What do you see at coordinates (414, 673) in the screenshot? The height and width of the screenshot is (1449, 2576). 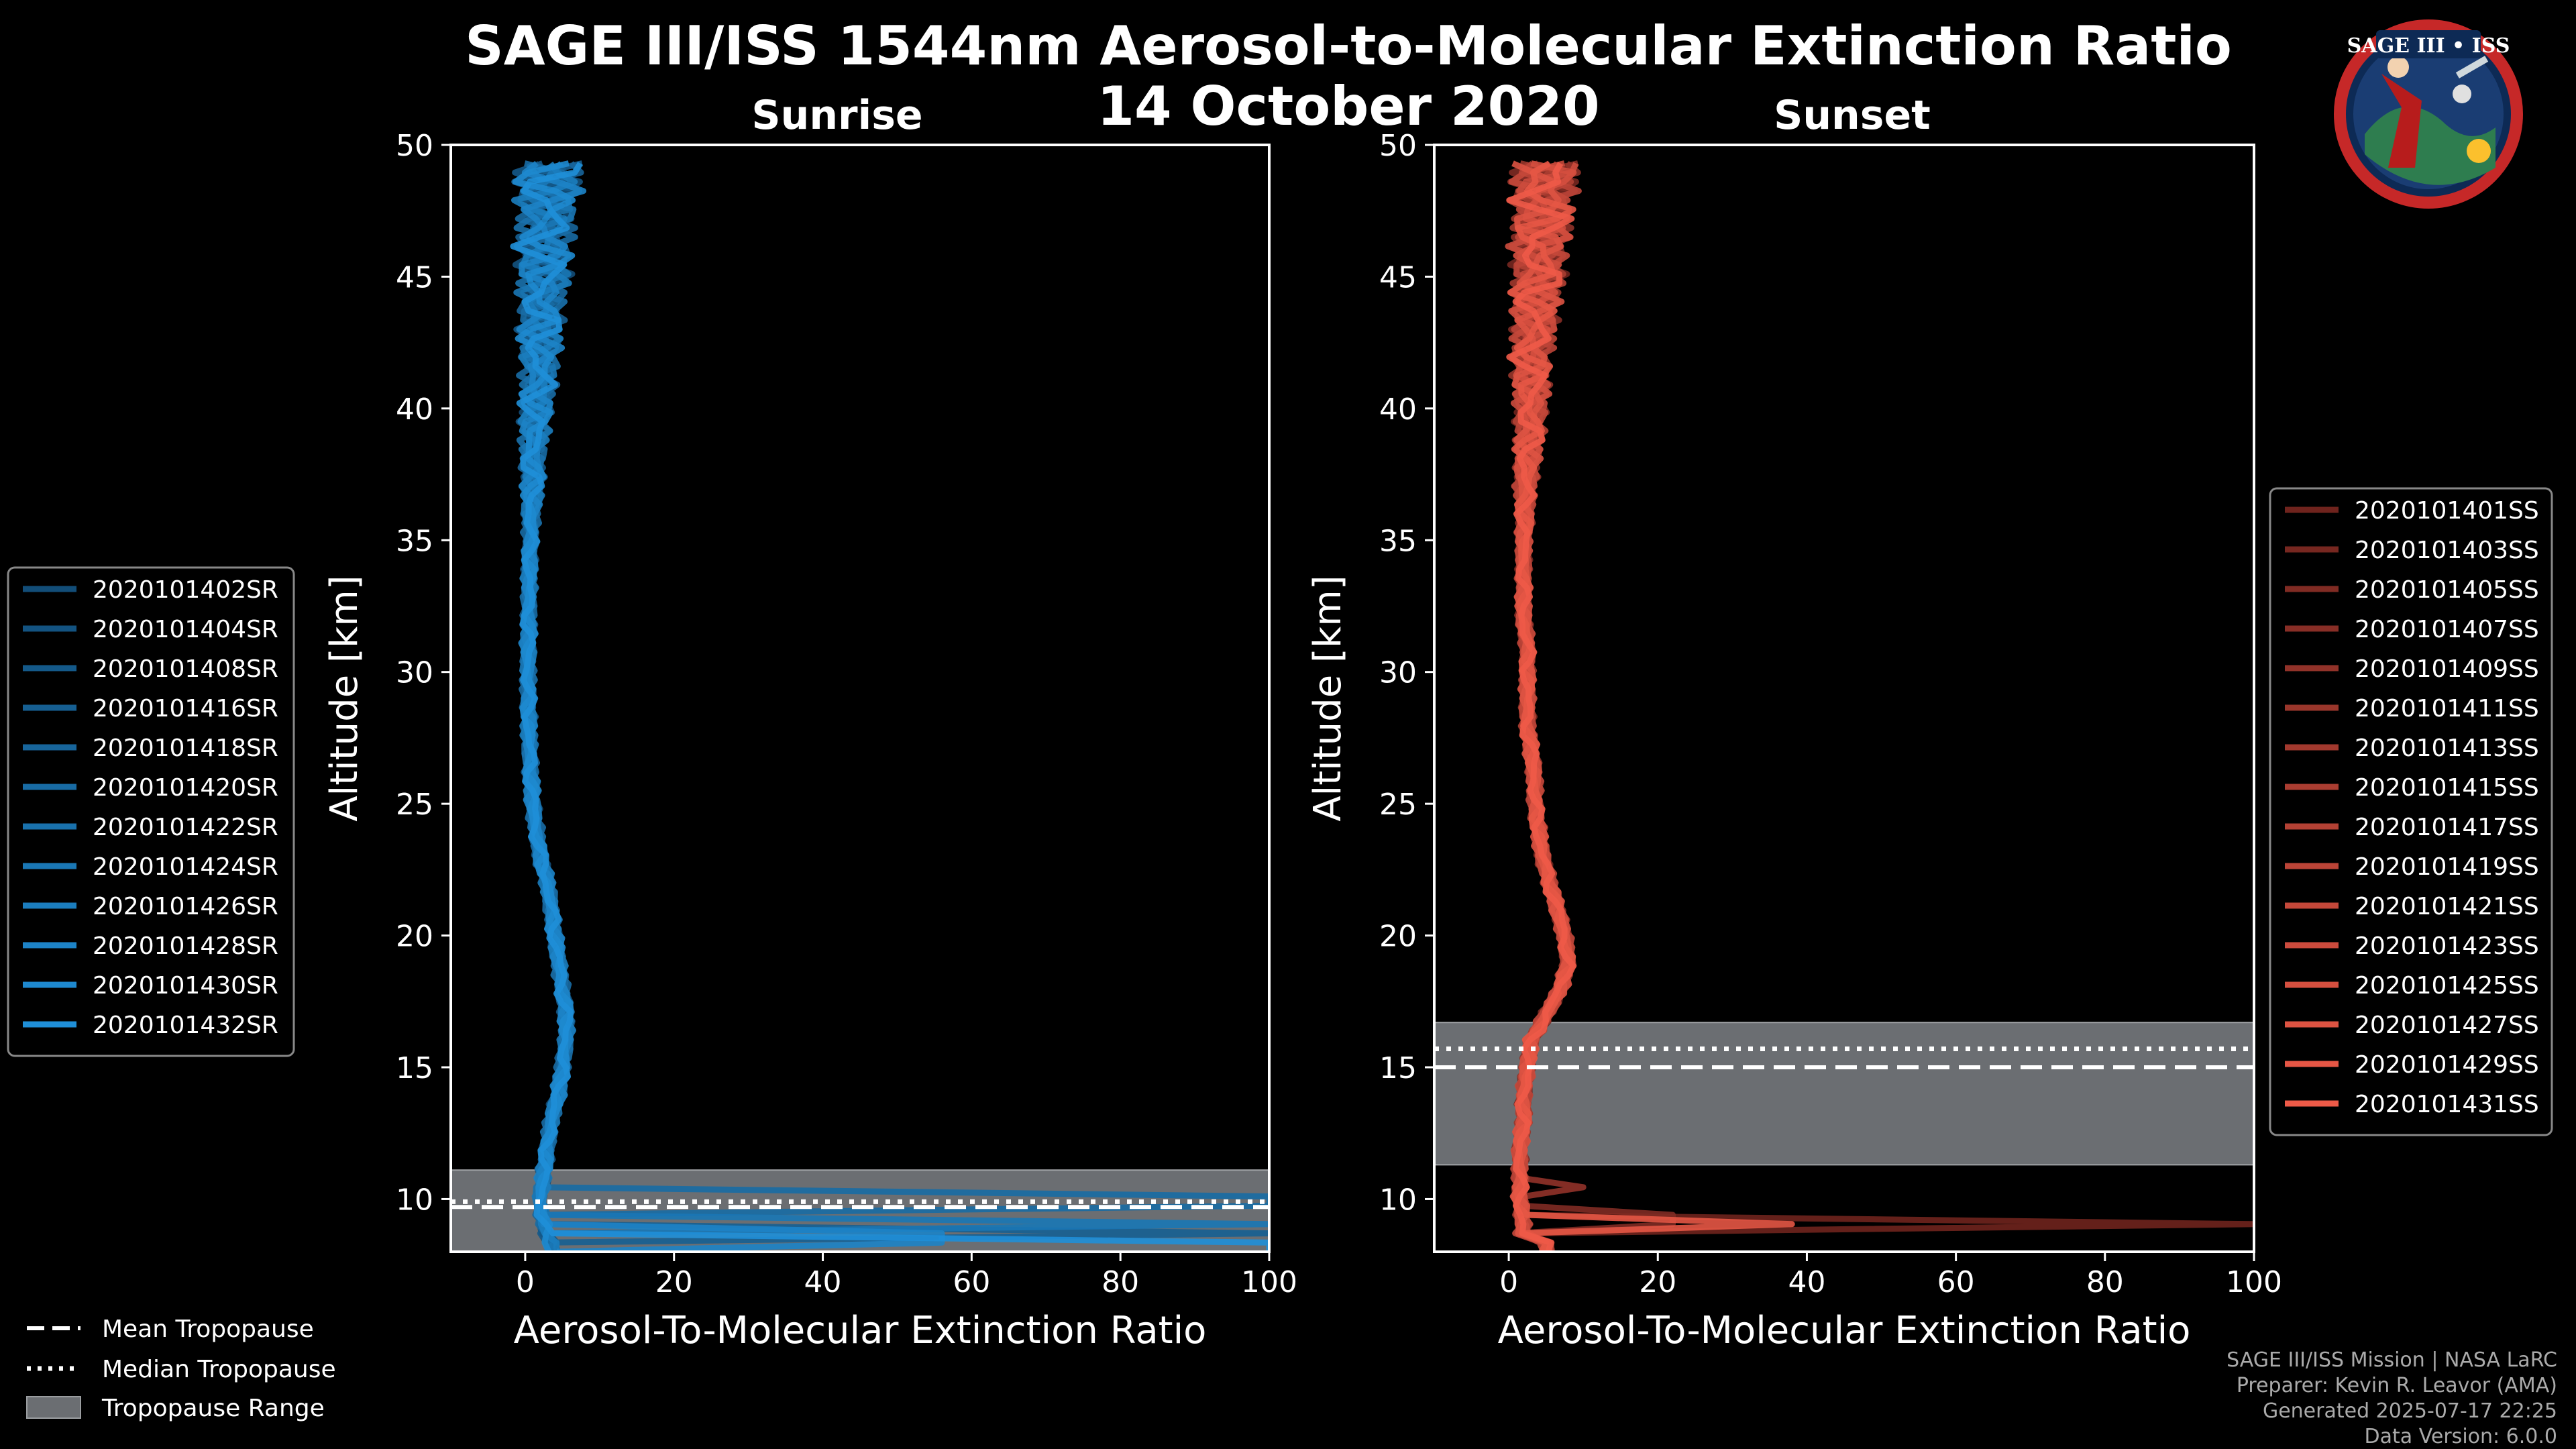 I see `sunrise-ytick-label: 30` at bounding box center [414, 673].